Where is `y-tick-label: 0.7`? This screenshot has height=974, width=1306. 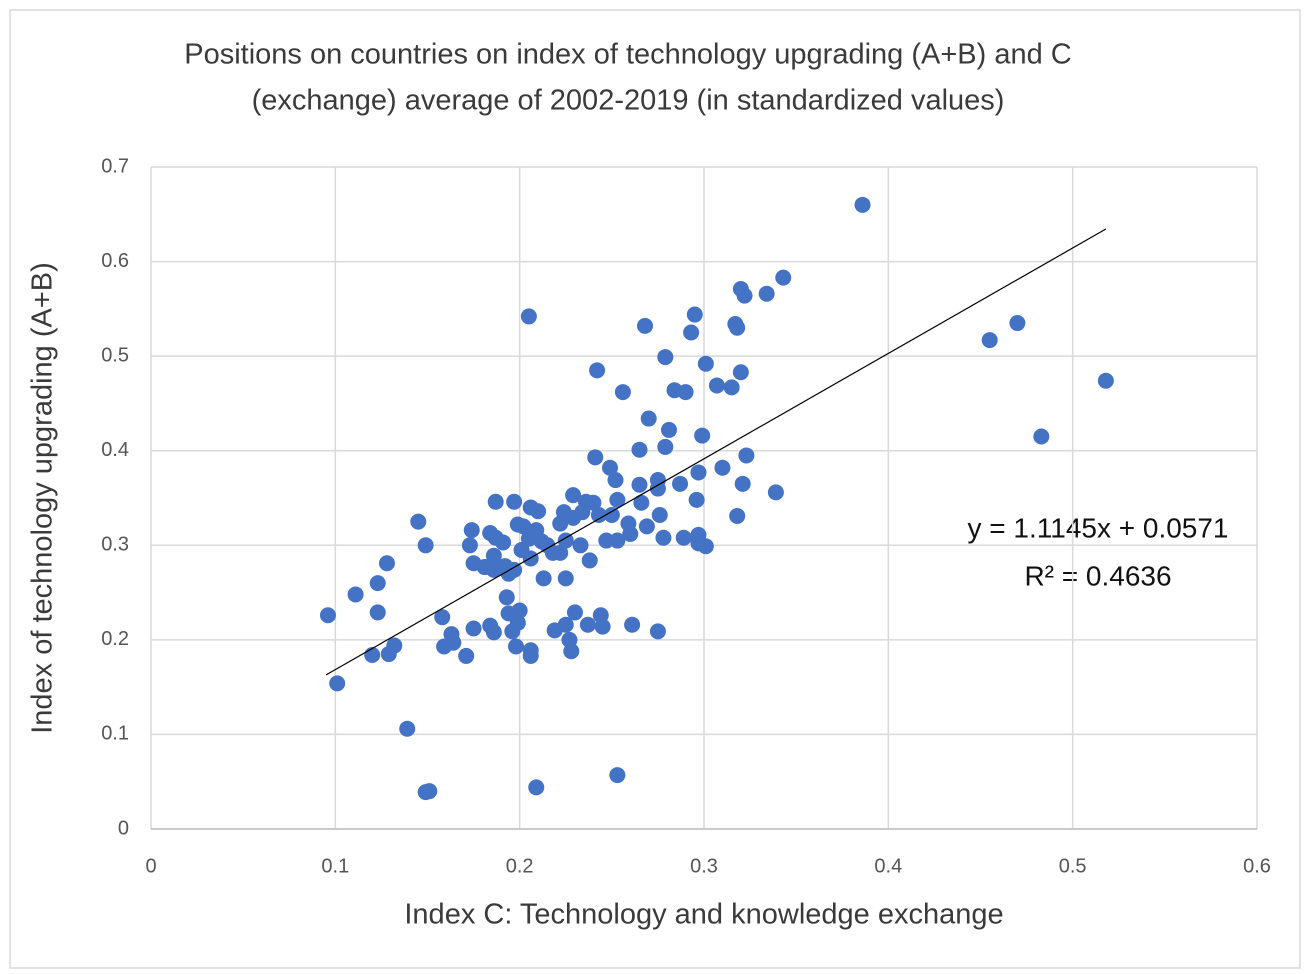
y-tick-label: 0.7 is located at coordinates (115, 166).